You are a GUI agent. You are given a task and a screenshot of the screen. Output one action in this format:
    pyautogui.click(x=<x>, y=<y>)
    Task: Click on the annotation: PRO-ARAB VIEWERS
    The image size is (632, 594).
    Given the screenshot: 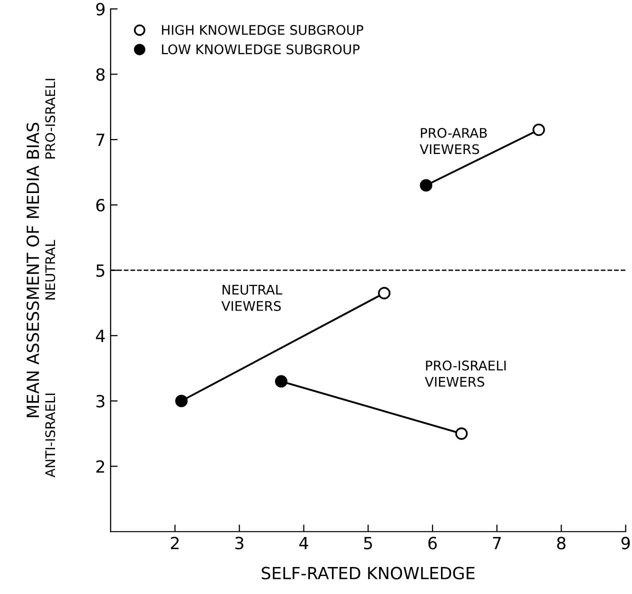 What is the action you would take?
    pyautogui.click(x=453, y=141)
    